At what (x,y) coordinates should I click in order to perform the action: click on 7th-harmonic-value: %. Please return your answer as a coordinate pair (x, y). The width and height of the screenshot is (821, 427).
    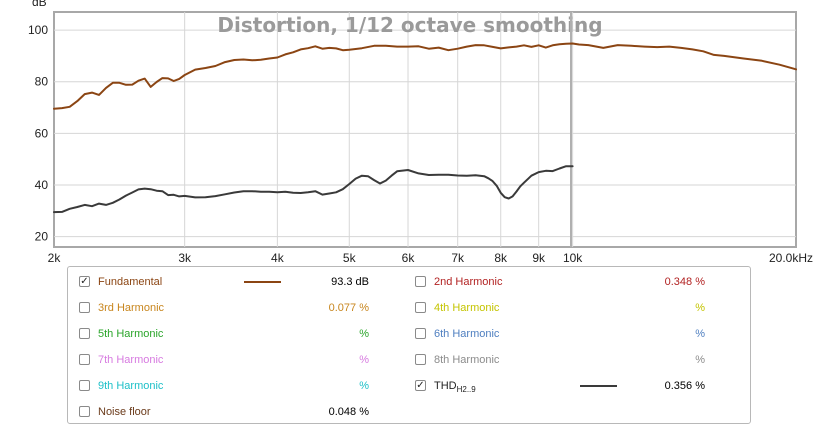
    Looking at the image, I should click on (364, 360).